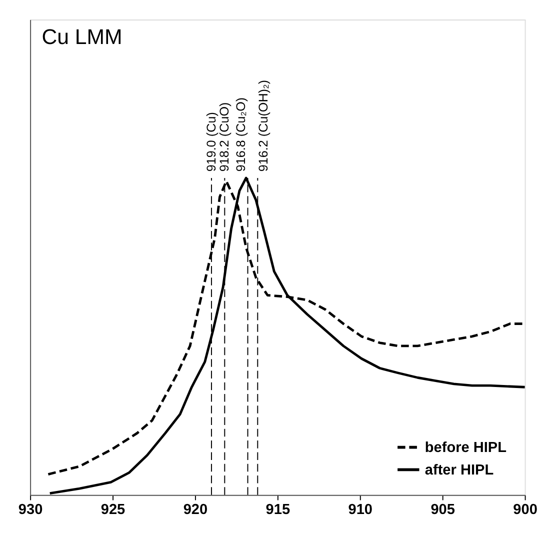  I want to click on x-tick-label: 925, so click(113, 510).